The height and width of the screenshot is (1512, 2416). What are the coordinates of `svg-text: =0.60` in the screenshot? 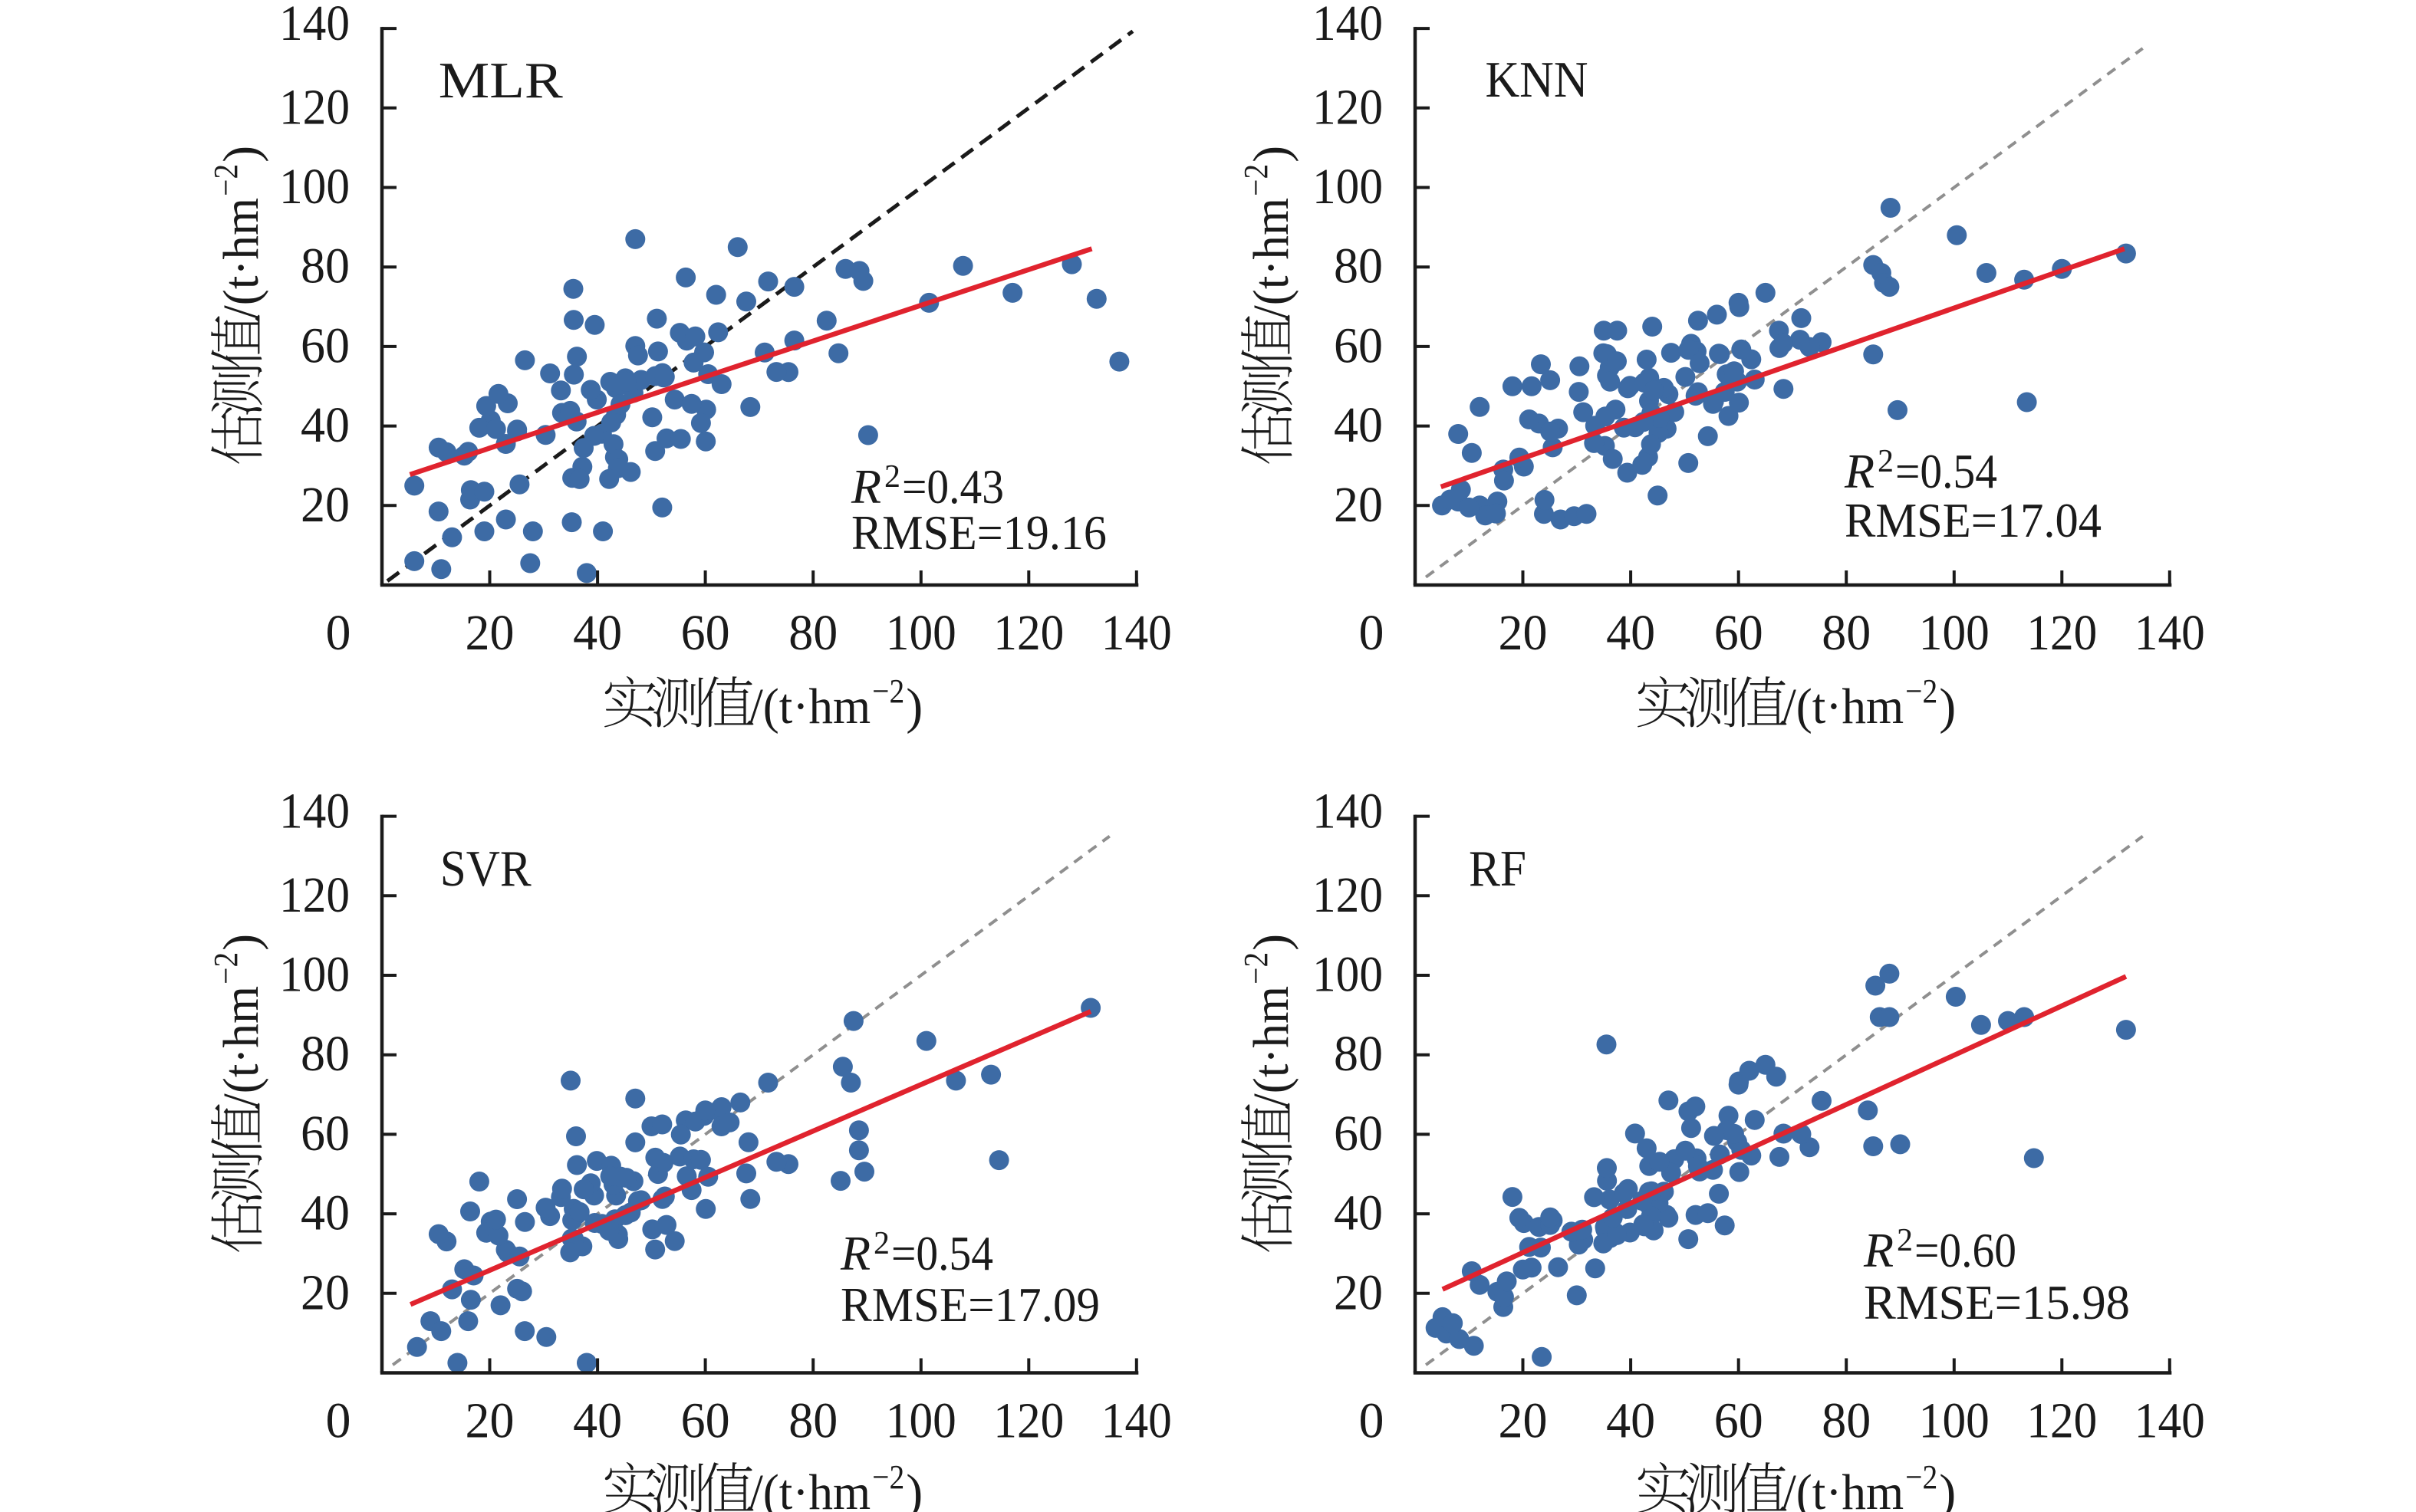 It's located at (1965, 1250).